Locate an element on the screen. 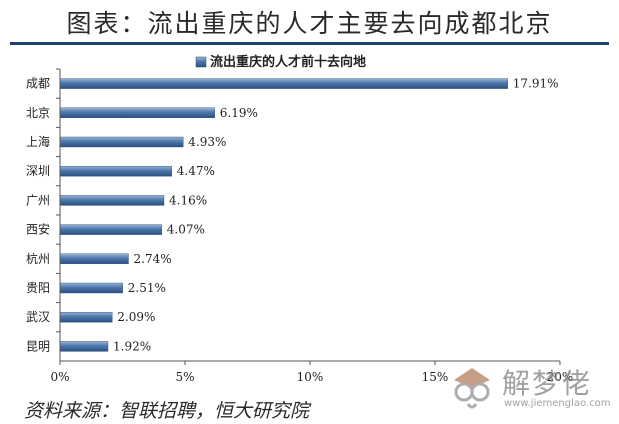 The width and height of the screenshot is (619, 424). x-tick-label-4: 15% is located at coordinates (435, 377).